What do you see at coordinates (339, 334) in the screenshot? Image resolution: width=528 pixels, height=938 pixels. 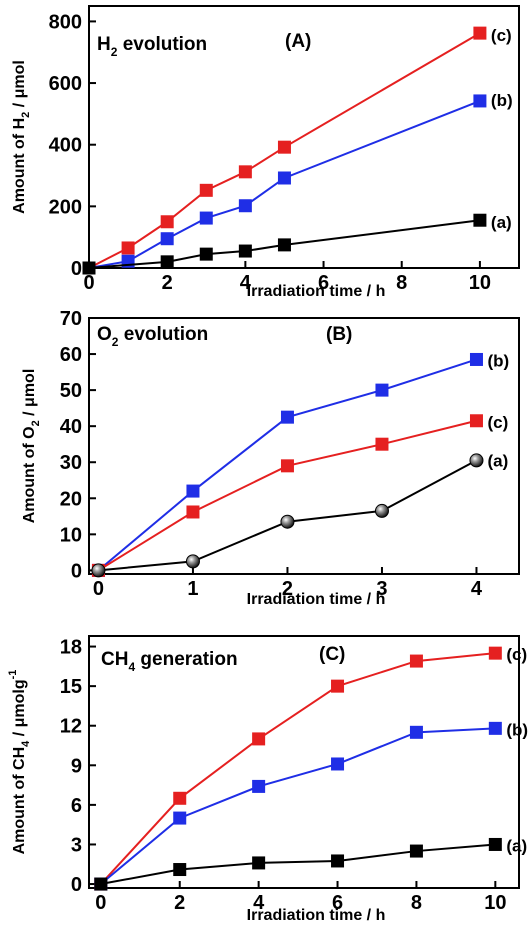 I see `panel-tag: (B)` at bounding box center [339, 334].